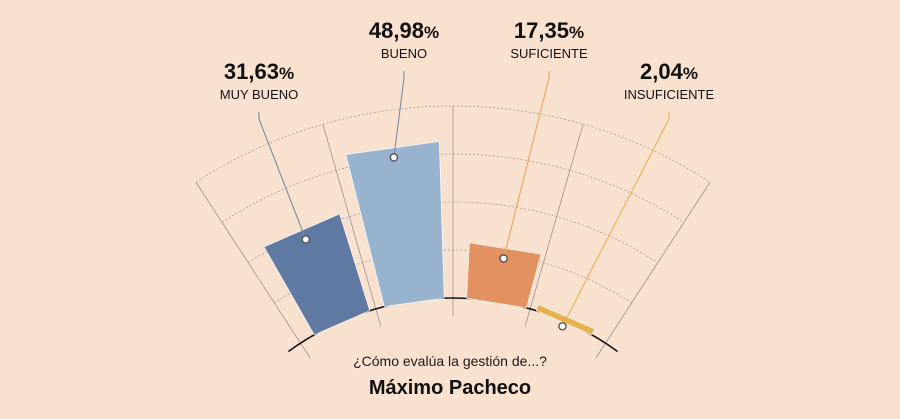  What do you see at coordinates (504, 275) in the screenshot?
I see `bar-suficiente` at bounding box center [504, 275].